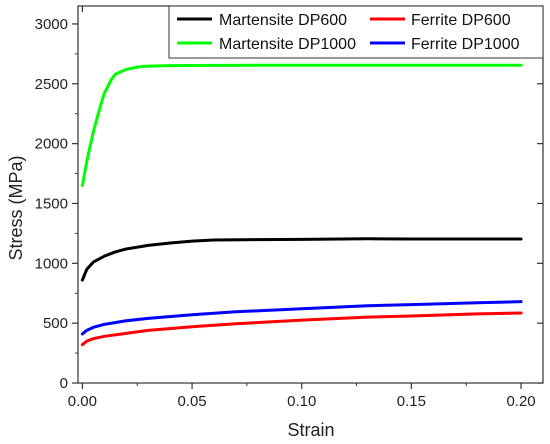 This screenshot has height=444, width=550. Describe the element at coordinates (520, 401) in the screenshot. I see `x-tick-label: 0.20` at that location.